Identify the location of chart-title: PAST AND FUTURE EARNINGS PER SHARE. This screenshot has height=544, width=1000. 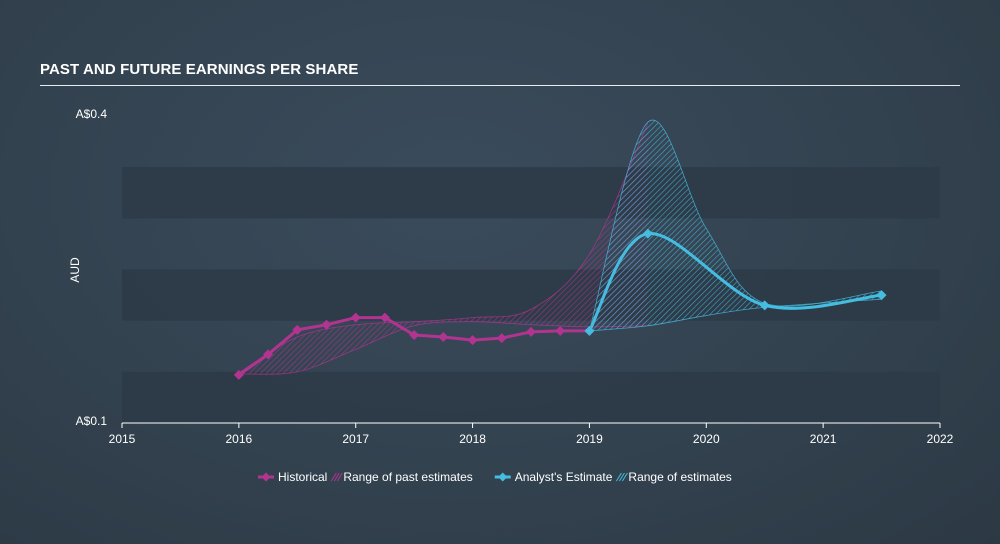
(199, 69).